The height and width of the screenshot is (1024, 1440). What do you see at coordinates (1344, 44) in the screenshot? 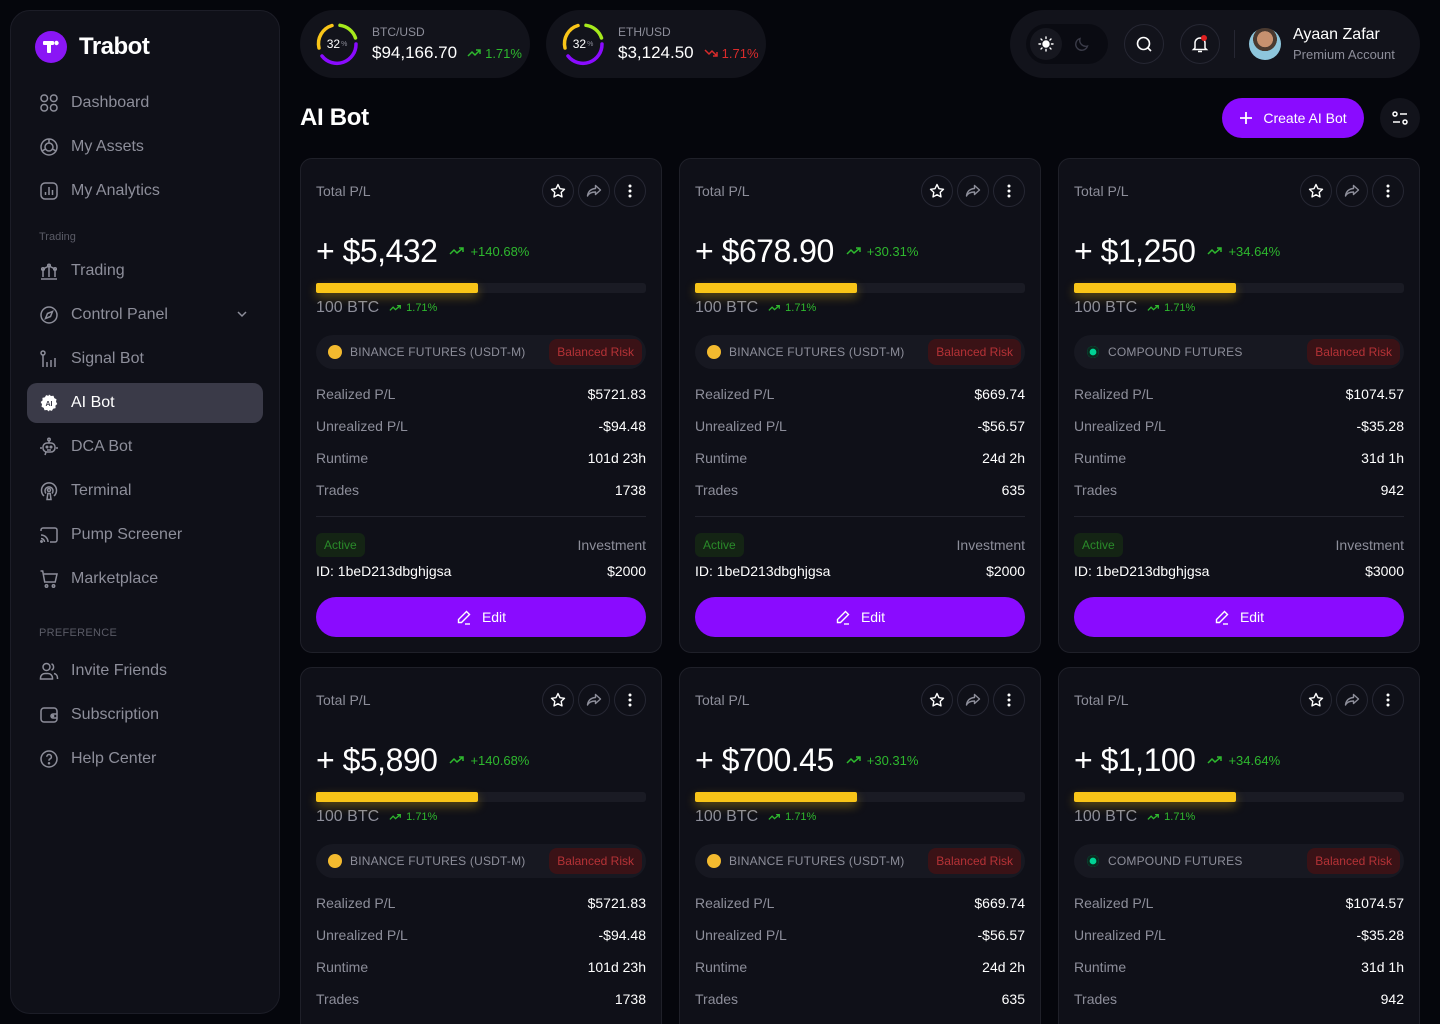
I see `user-info: Ayaan Zafar Premium Account` at bounding box center [1344, 44].